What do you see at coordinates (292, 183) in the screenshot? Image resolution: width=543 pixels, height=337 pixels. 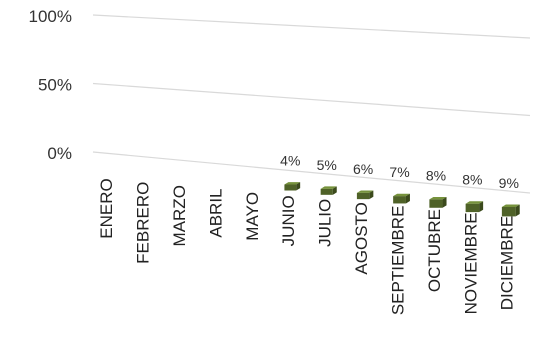 I see `bar-top-junio` at bounding box center [292, 183].